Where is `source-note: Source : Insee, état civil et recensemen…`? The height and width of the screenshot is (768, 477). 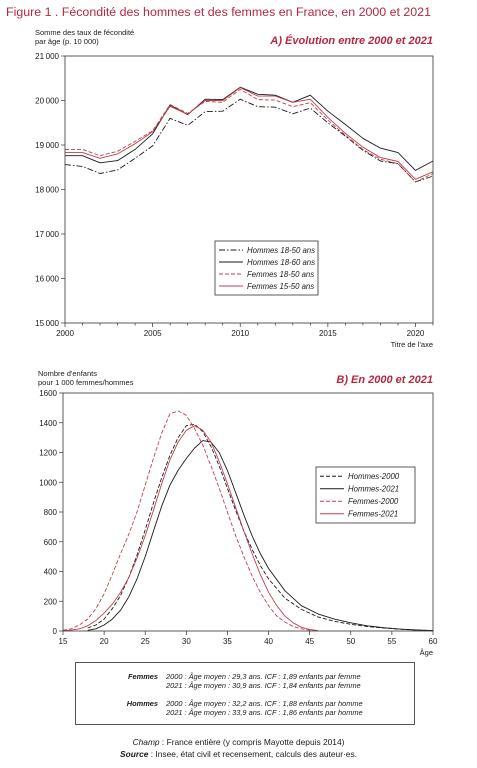
source-note: Source : Insee, état civil et recensemen… is located at coordinates (238, 754).